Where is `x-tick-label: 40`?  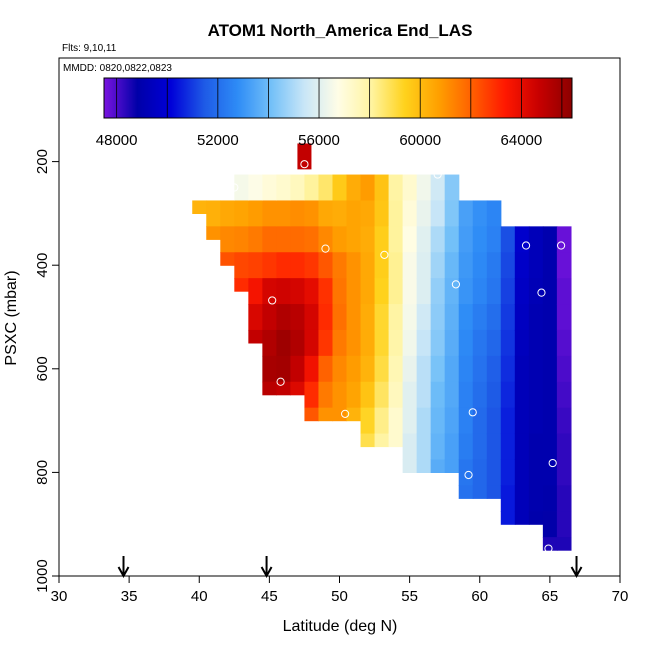
x-tick-label: 40 is located at coordinates (199, 596).